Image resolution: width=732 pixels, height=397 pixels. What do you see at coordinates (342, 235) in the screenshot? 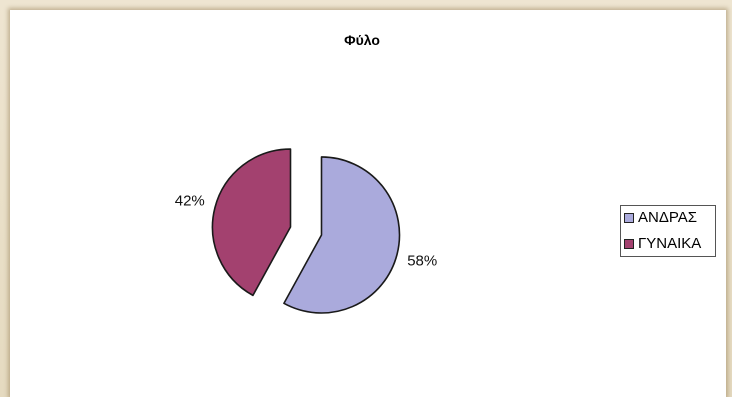
I see `pie-slice-andras` at bounding box center [342, 235].